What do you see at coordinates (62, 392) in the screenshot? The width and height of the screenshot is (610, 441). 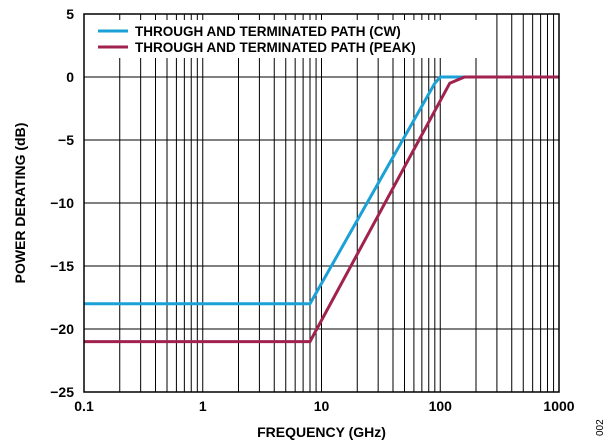 I see `y-tick-label: −25` at bounding box center [62, 392].